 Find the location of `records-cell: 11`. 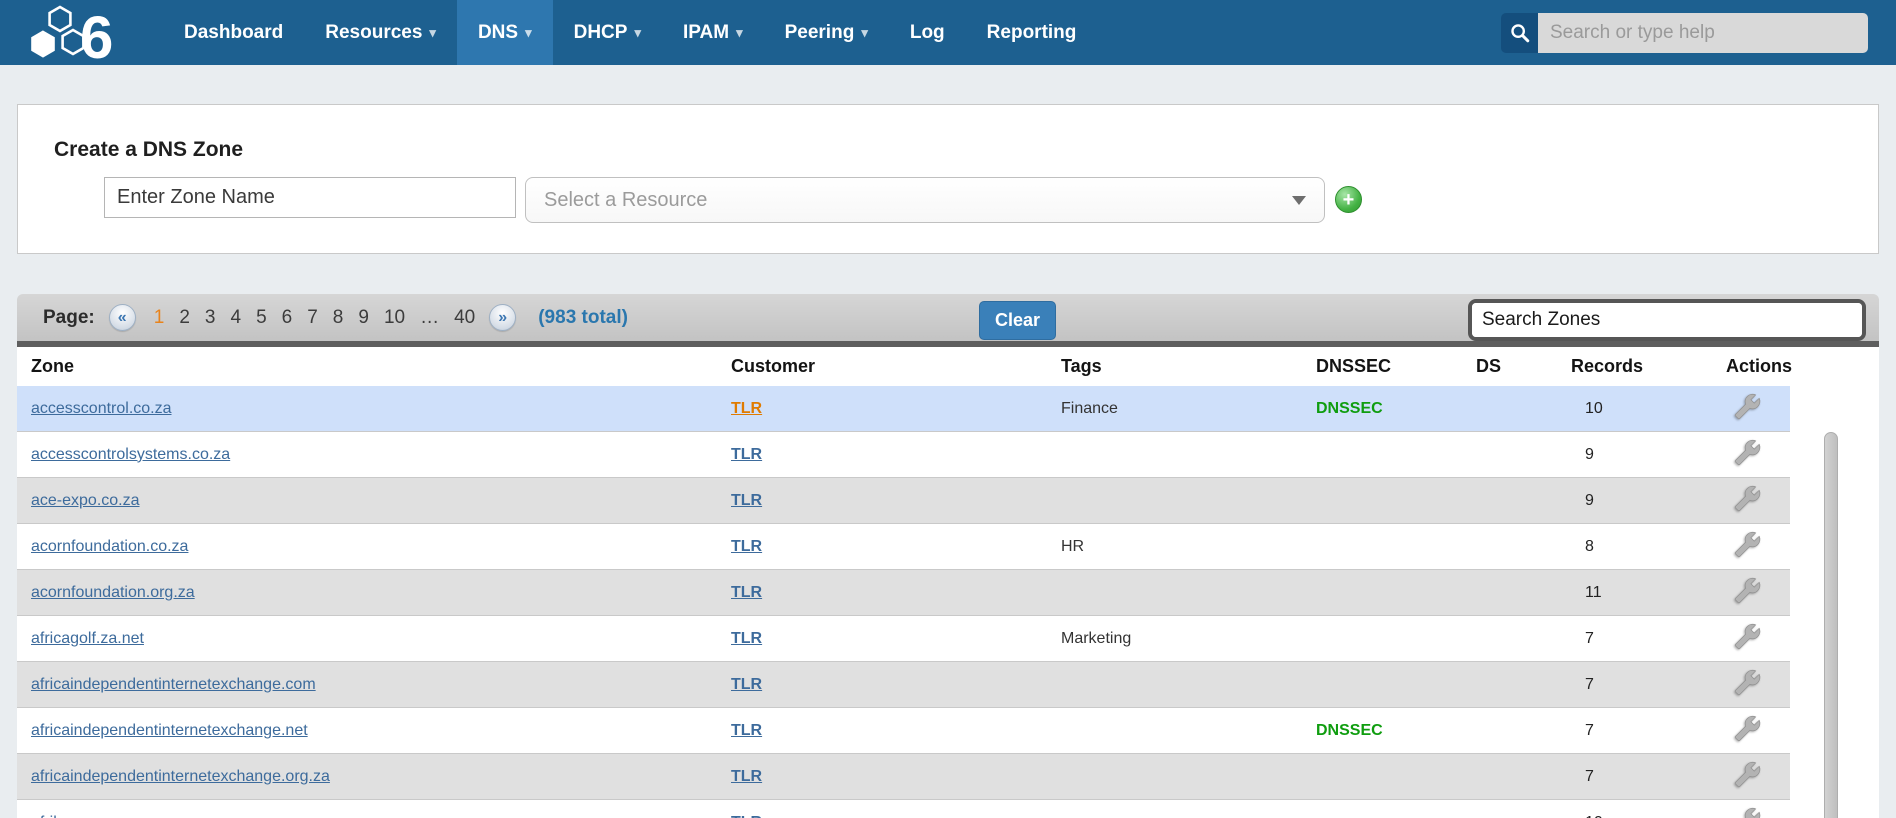

records-cell: 11 is located at coordinates (1593, 592).